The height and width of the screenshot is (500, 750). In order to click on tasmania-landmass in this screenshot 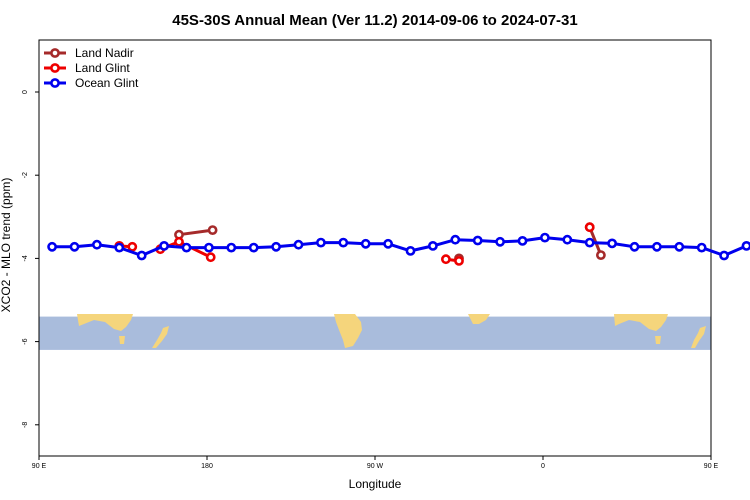, I will do `click(122, 340)`.